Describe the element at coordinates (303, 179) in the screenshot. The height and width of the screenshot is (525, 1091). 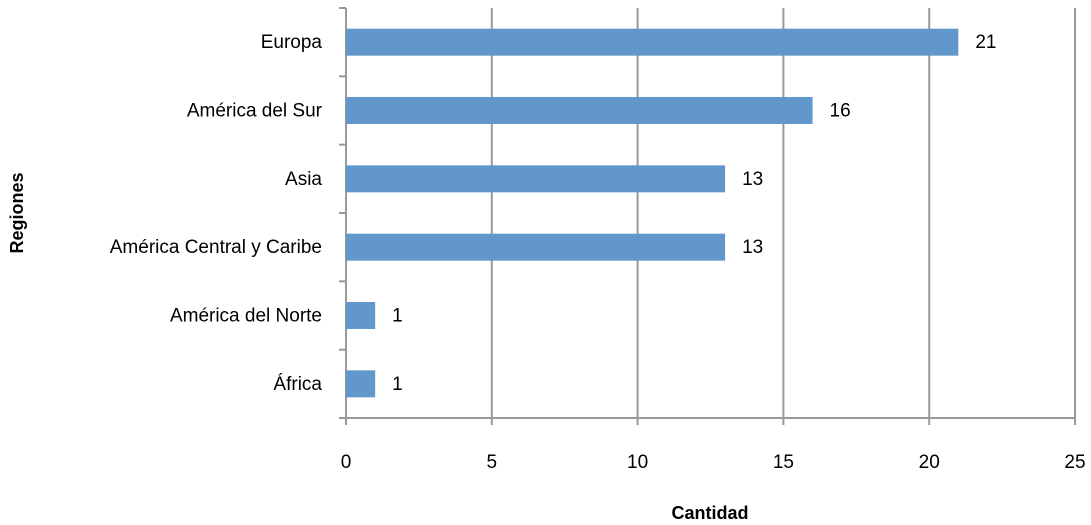
I see `y-tick-label: Asia` at that location.